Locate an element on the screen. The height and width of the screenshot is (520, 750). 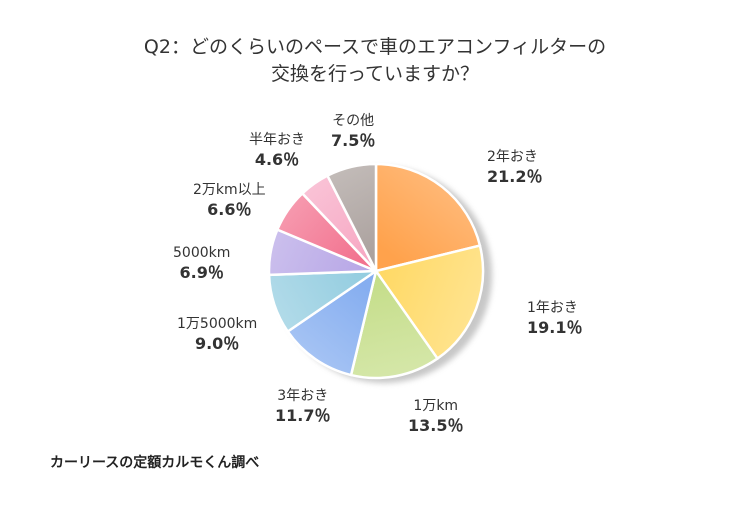
slice-value: 11.7％ is located at coordinates (303, 415).